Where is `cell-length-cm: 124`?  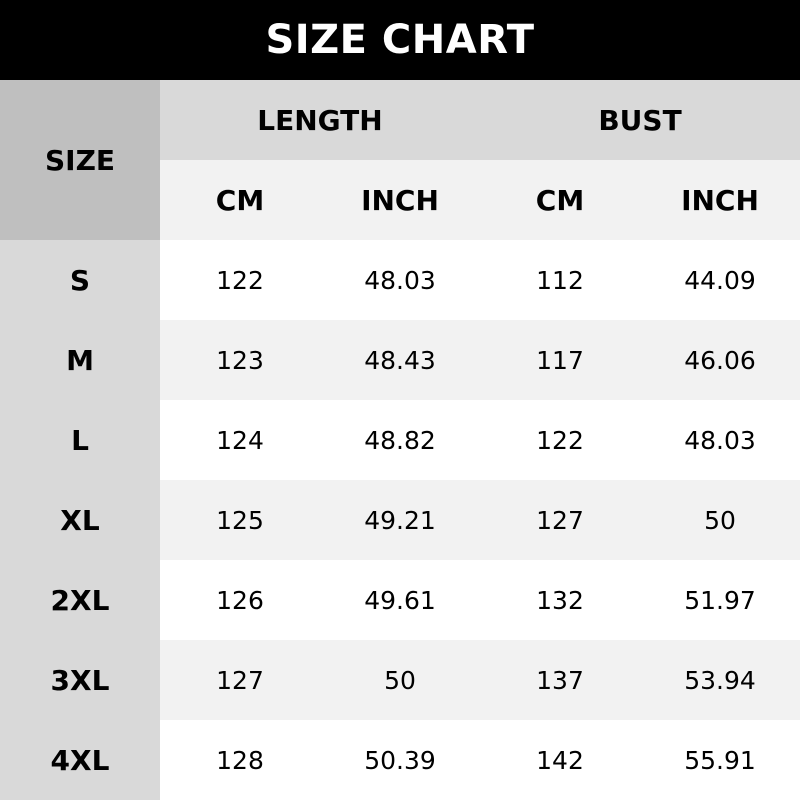
cell-length-cm: 124 is located at coordinates (240, 440).